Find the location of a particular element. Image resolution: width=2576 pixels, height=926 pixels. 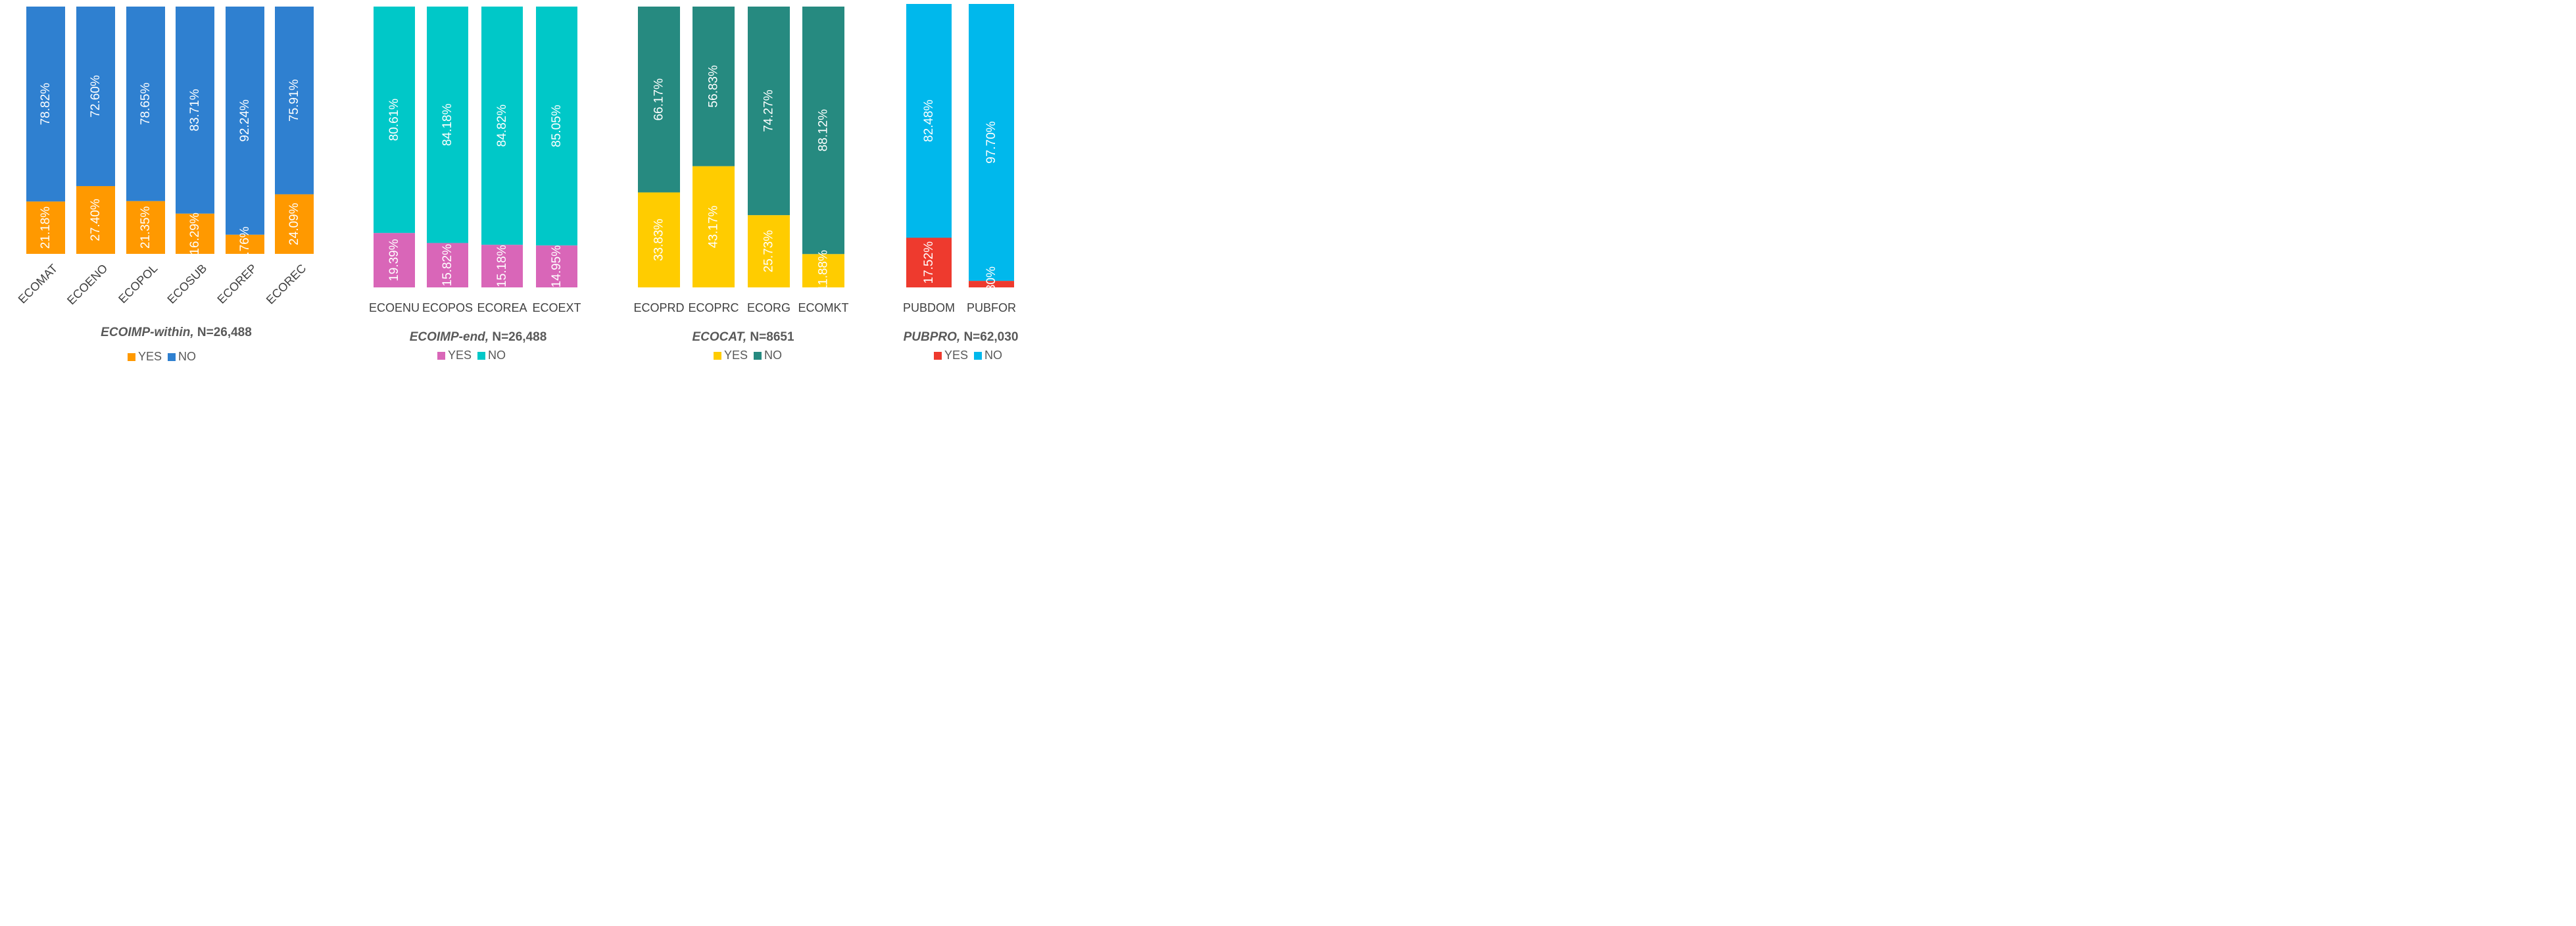

bar-no-ecoprc is located at coordinates (714, 87).